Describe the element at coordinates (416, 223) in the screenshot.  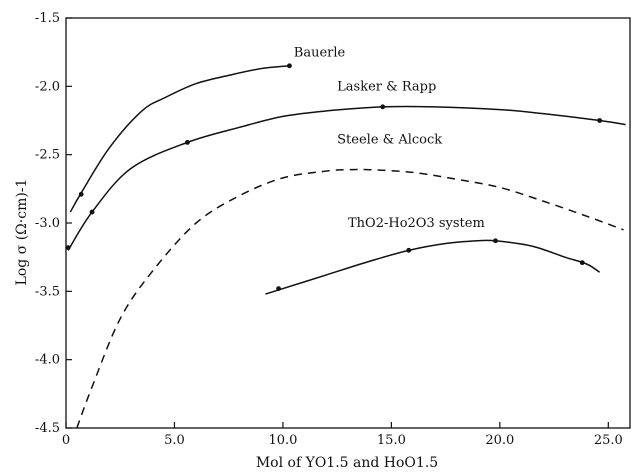
I see `series-label: ThO2-Ho2O3 system` at that location.